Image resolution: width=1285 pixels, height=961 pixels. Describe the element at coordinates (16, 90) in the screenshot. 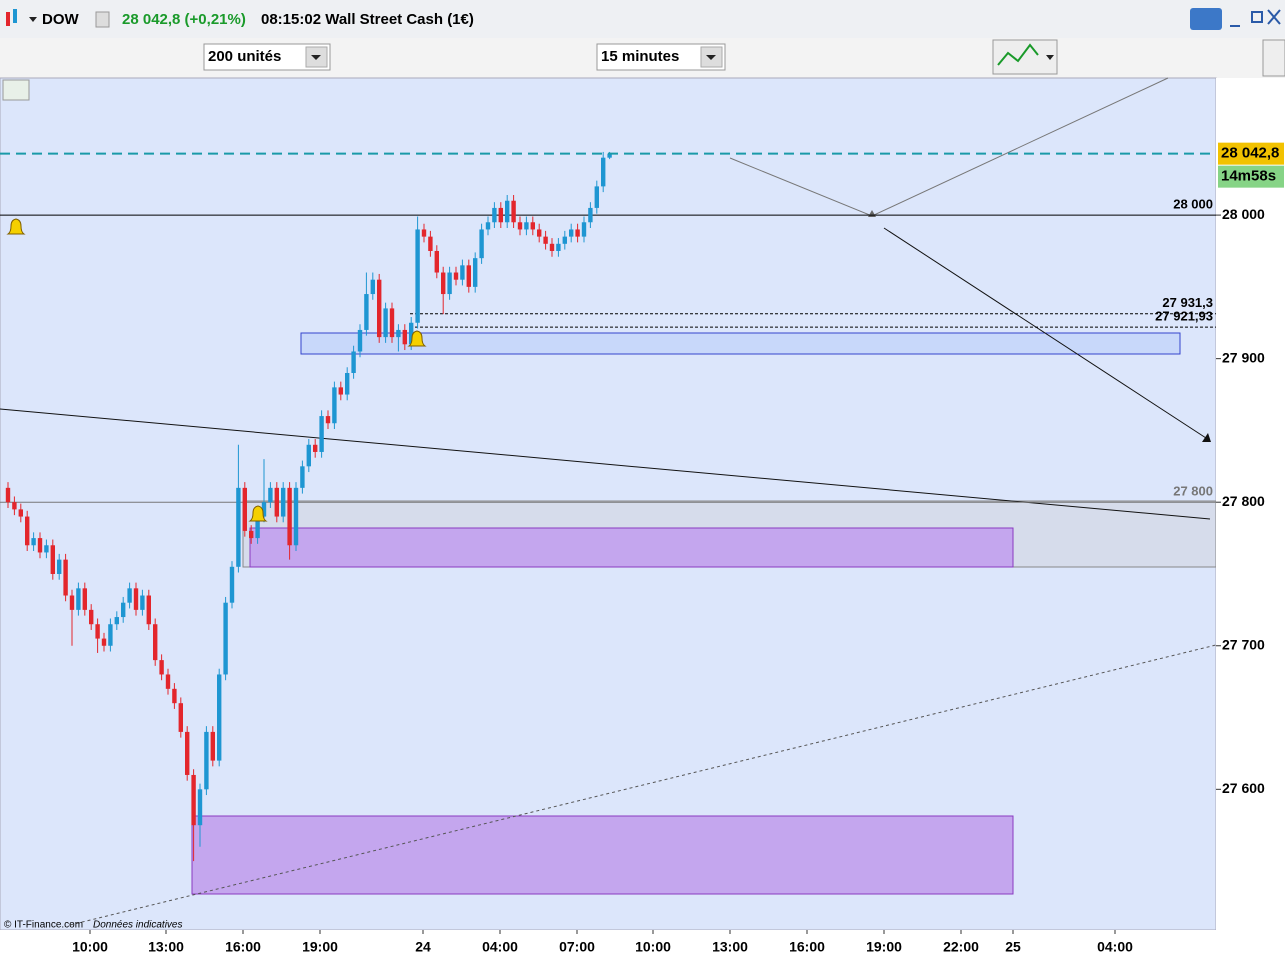

I see `refresh-button` at that location.